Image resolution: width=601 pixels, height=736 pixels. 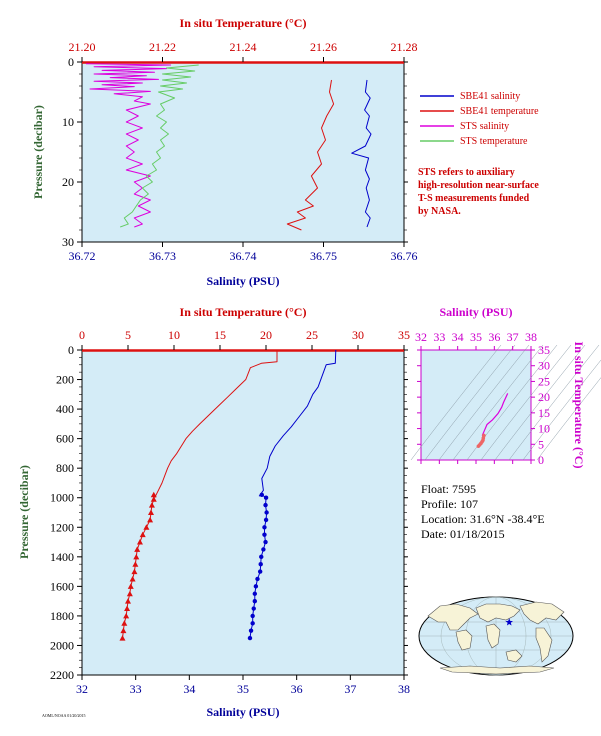 I want to click on top-temp-tick-label-1: 21.22, so click(x=162, y=47).